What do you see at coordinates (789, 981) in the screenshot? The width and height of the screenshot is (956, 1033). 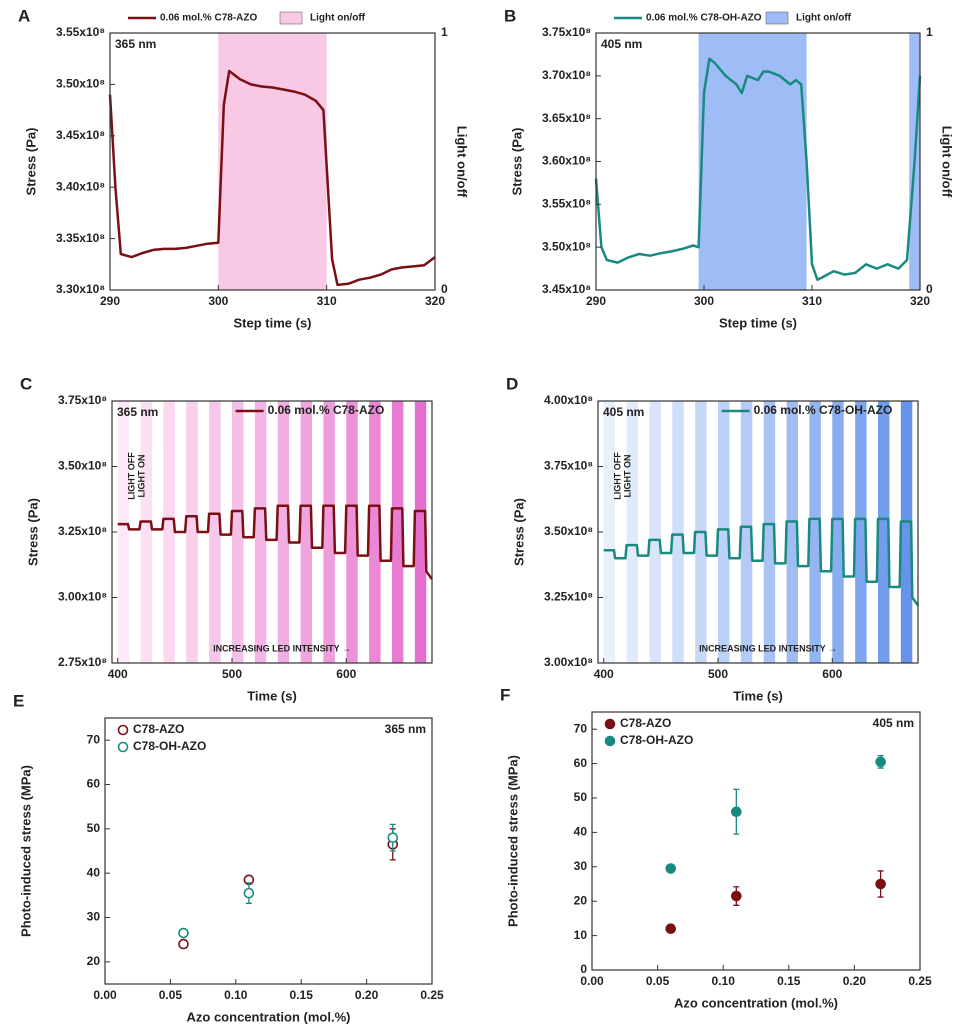 I see `x-tick-label: 0.15` at bounding box center [789, 981].